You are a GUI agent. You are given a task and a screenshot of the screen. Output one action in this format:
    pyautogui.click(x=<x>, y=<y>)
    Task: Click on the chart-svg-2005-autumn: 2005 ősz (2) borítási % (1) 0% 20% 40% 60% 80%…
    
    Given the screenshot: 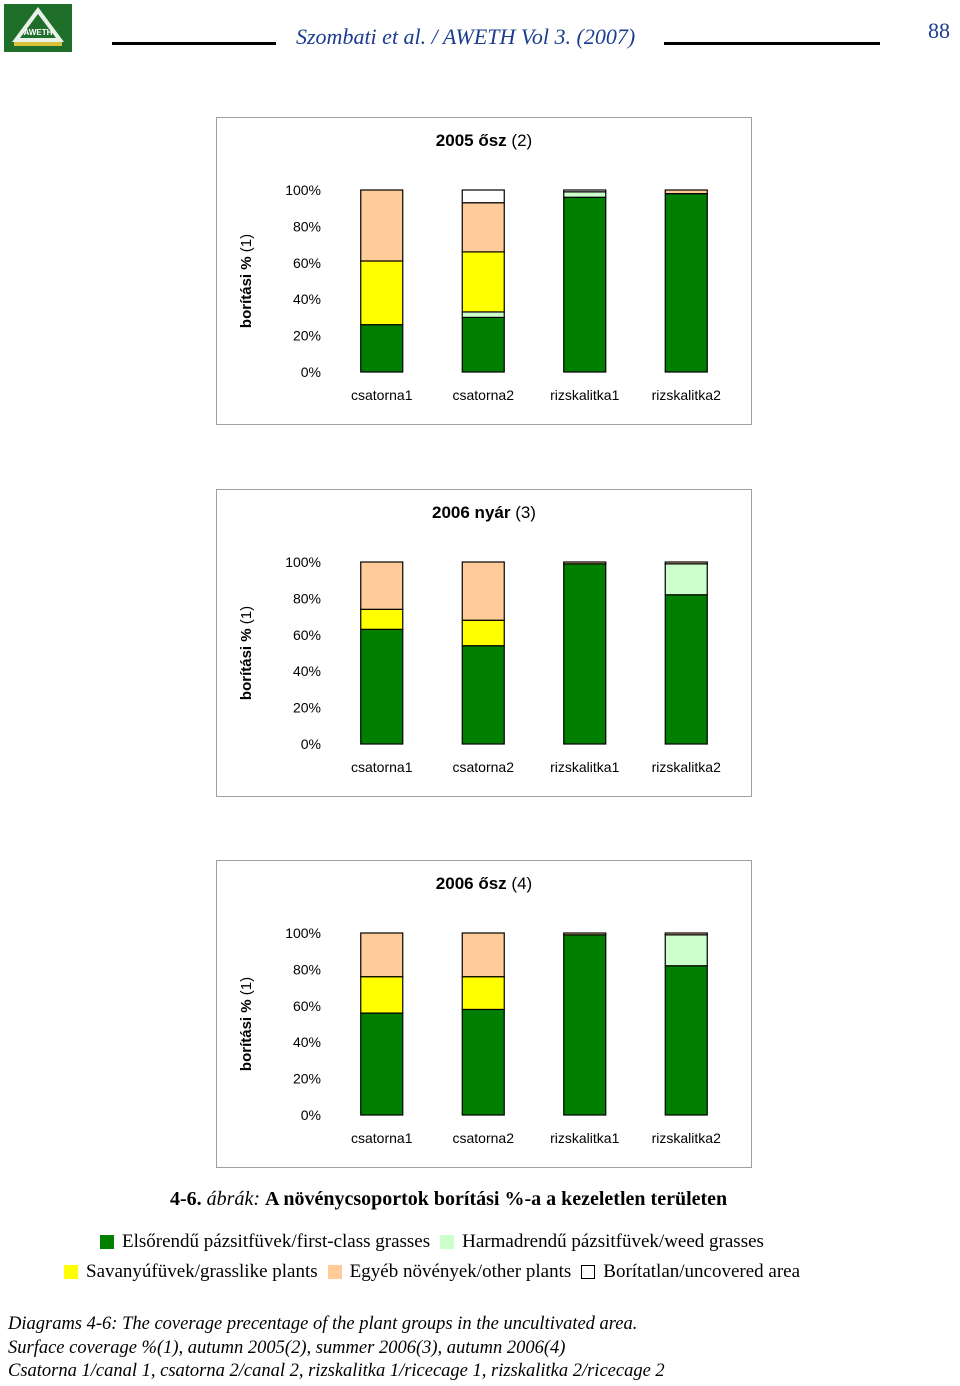 What is the action you would take?
    pyautogui.click(x=479, y=267)
    